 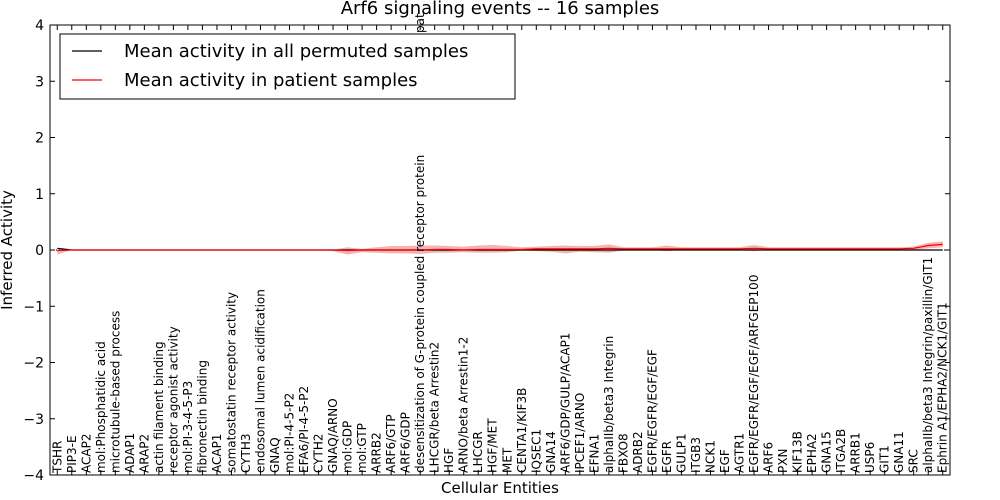 I want to click on x-tick-label: NCK1, so click(x=710, y=456).